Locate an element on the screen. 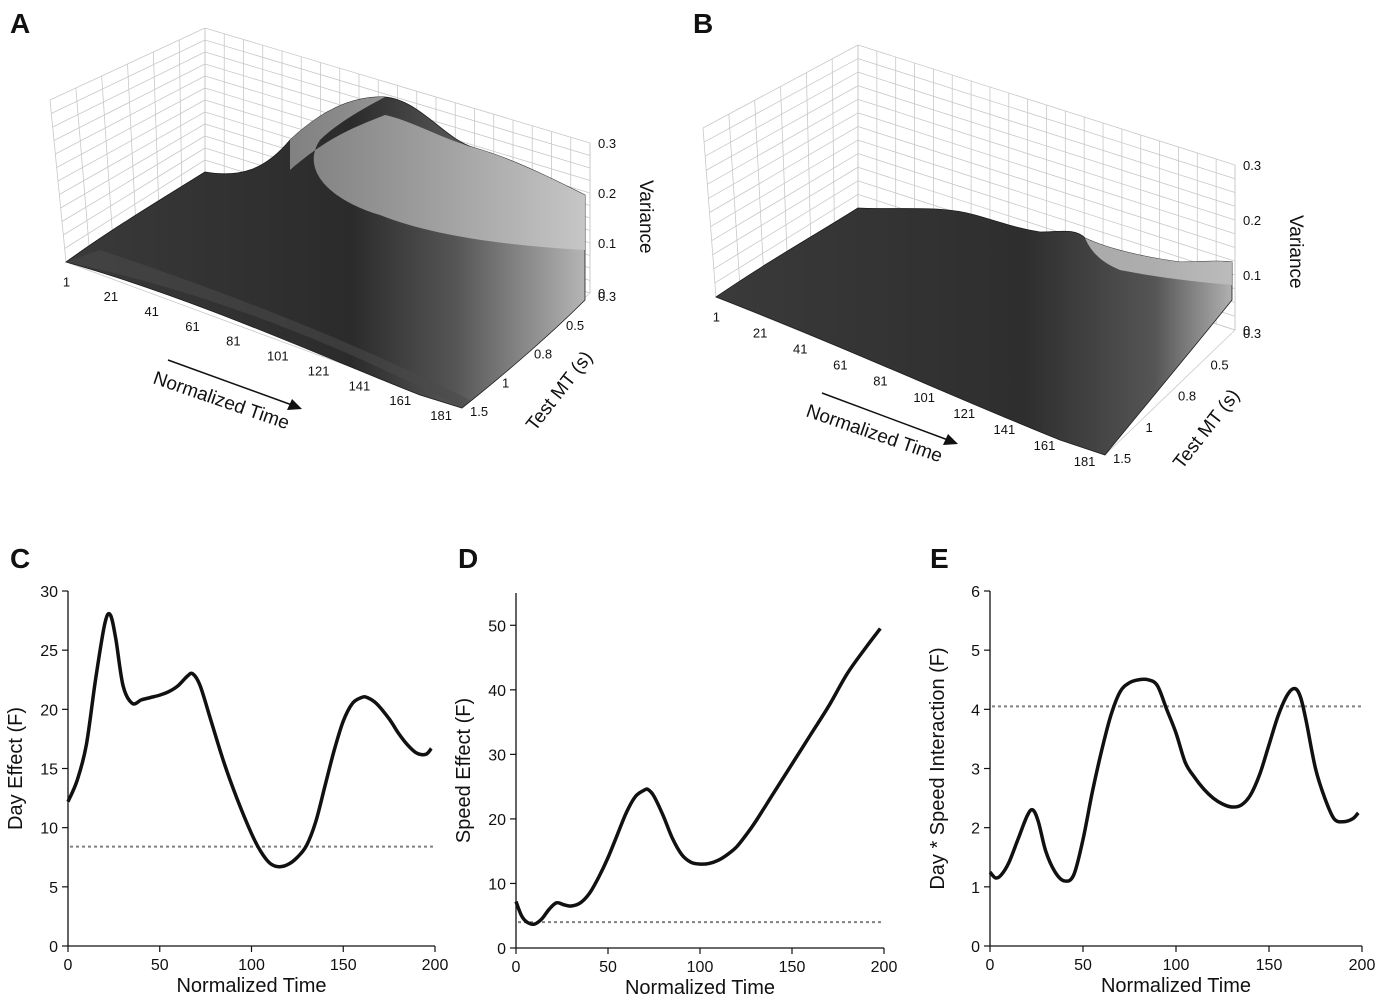 Image resolution: width=1394 pixels, height=998 pixels. panel-letter-d: D is located at coordinates (468, 558).